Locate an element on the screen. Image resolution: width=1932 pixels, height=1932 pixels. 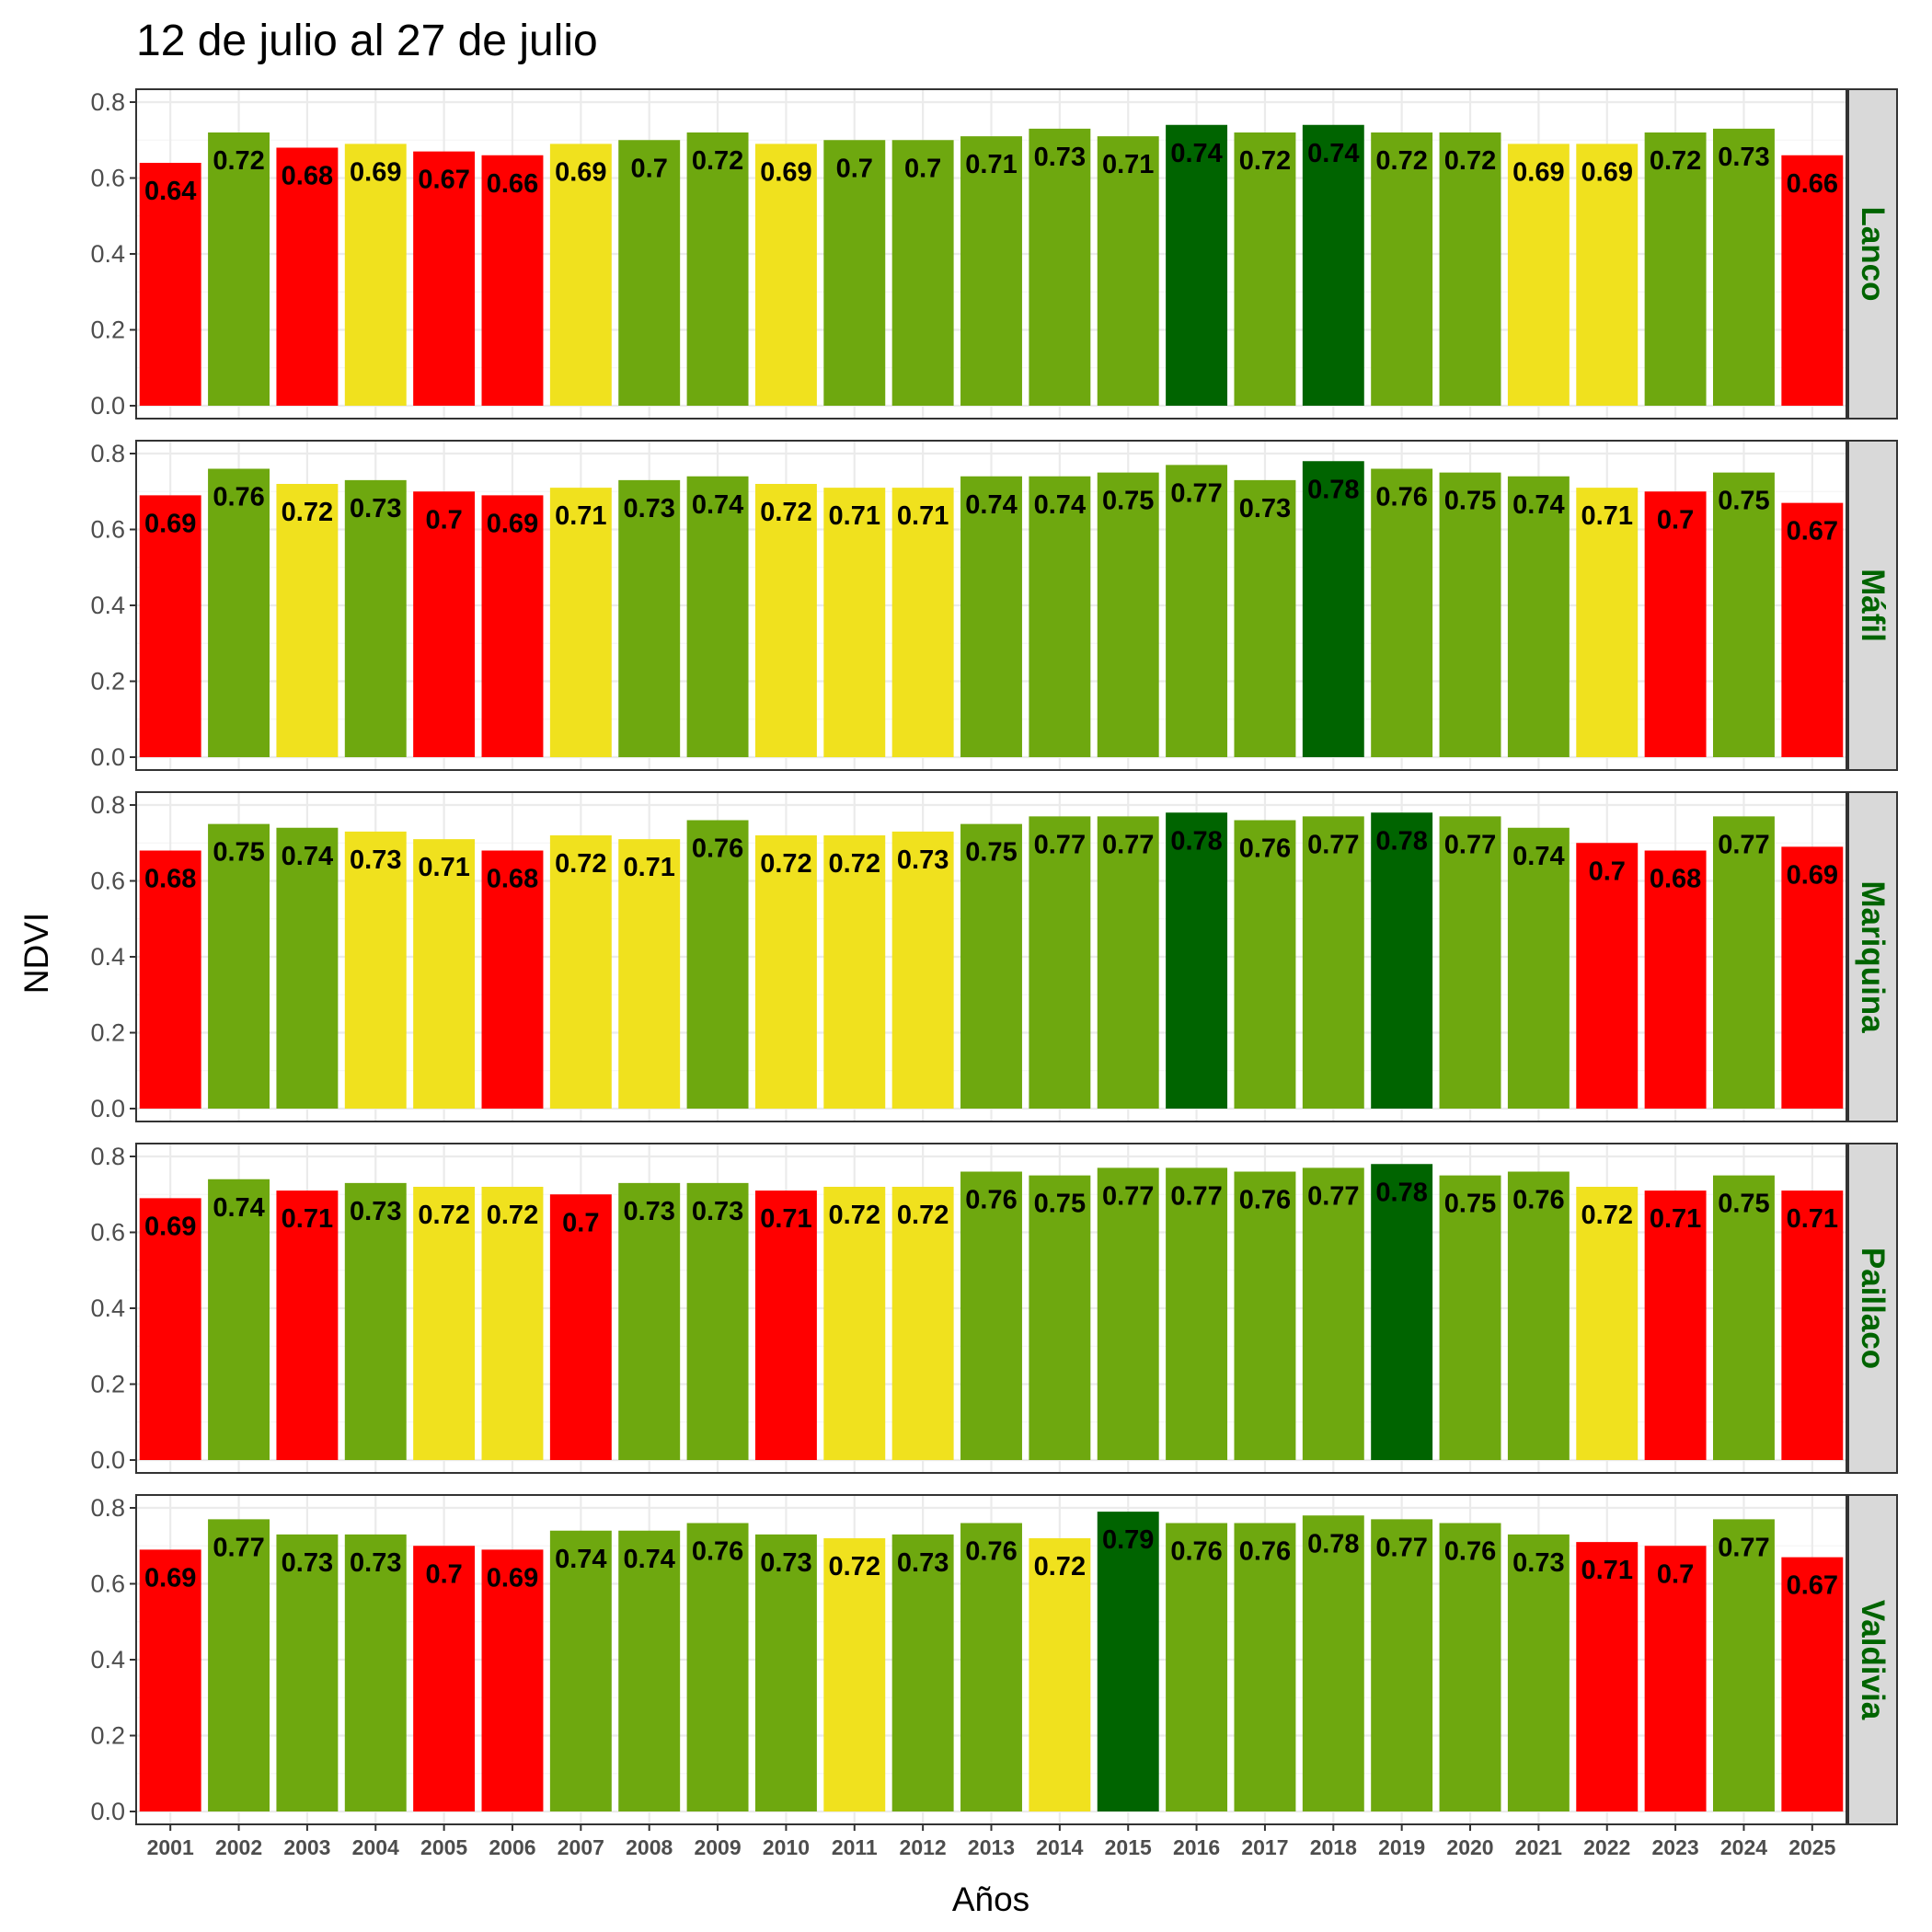
bar-2014 is located at coordinates (1060, 267).